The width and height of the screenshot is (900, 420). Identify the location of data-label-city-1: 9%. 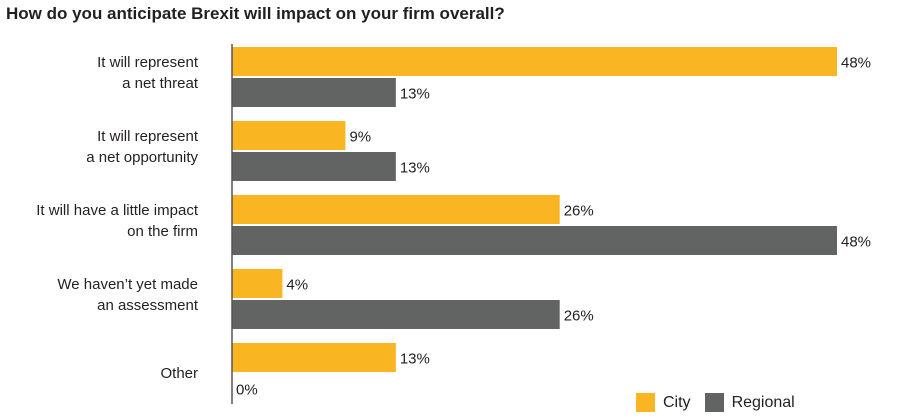
(360, 137).